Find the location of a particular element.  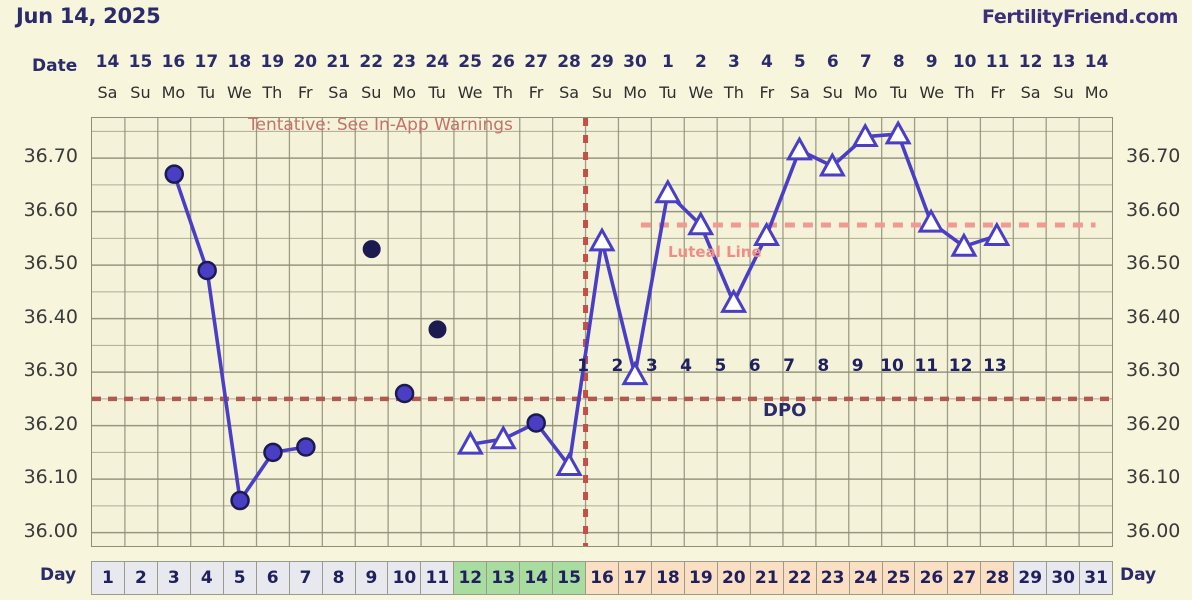

cycle-day-cell: 27 is located at coordinates (965, 578).